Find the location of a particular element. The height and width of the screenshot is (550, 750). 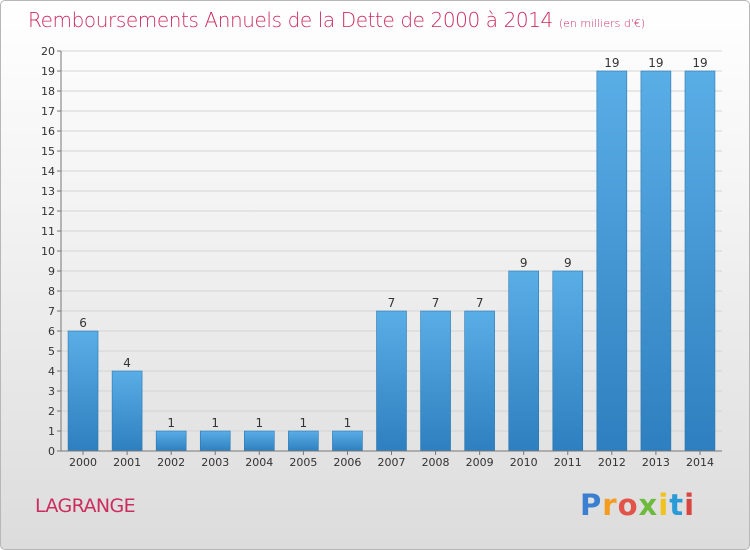

logo-letter: x is located at coordinates (648, 505).